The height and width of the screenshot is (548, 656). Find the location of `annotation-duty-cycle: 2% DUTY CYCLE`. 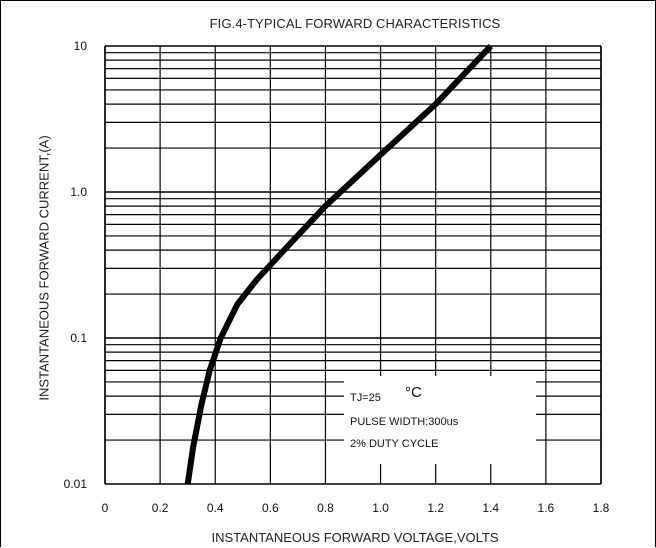

annotation-duty-cycle: 2% DUTY CYCLE is located at coordinates (394, 444).